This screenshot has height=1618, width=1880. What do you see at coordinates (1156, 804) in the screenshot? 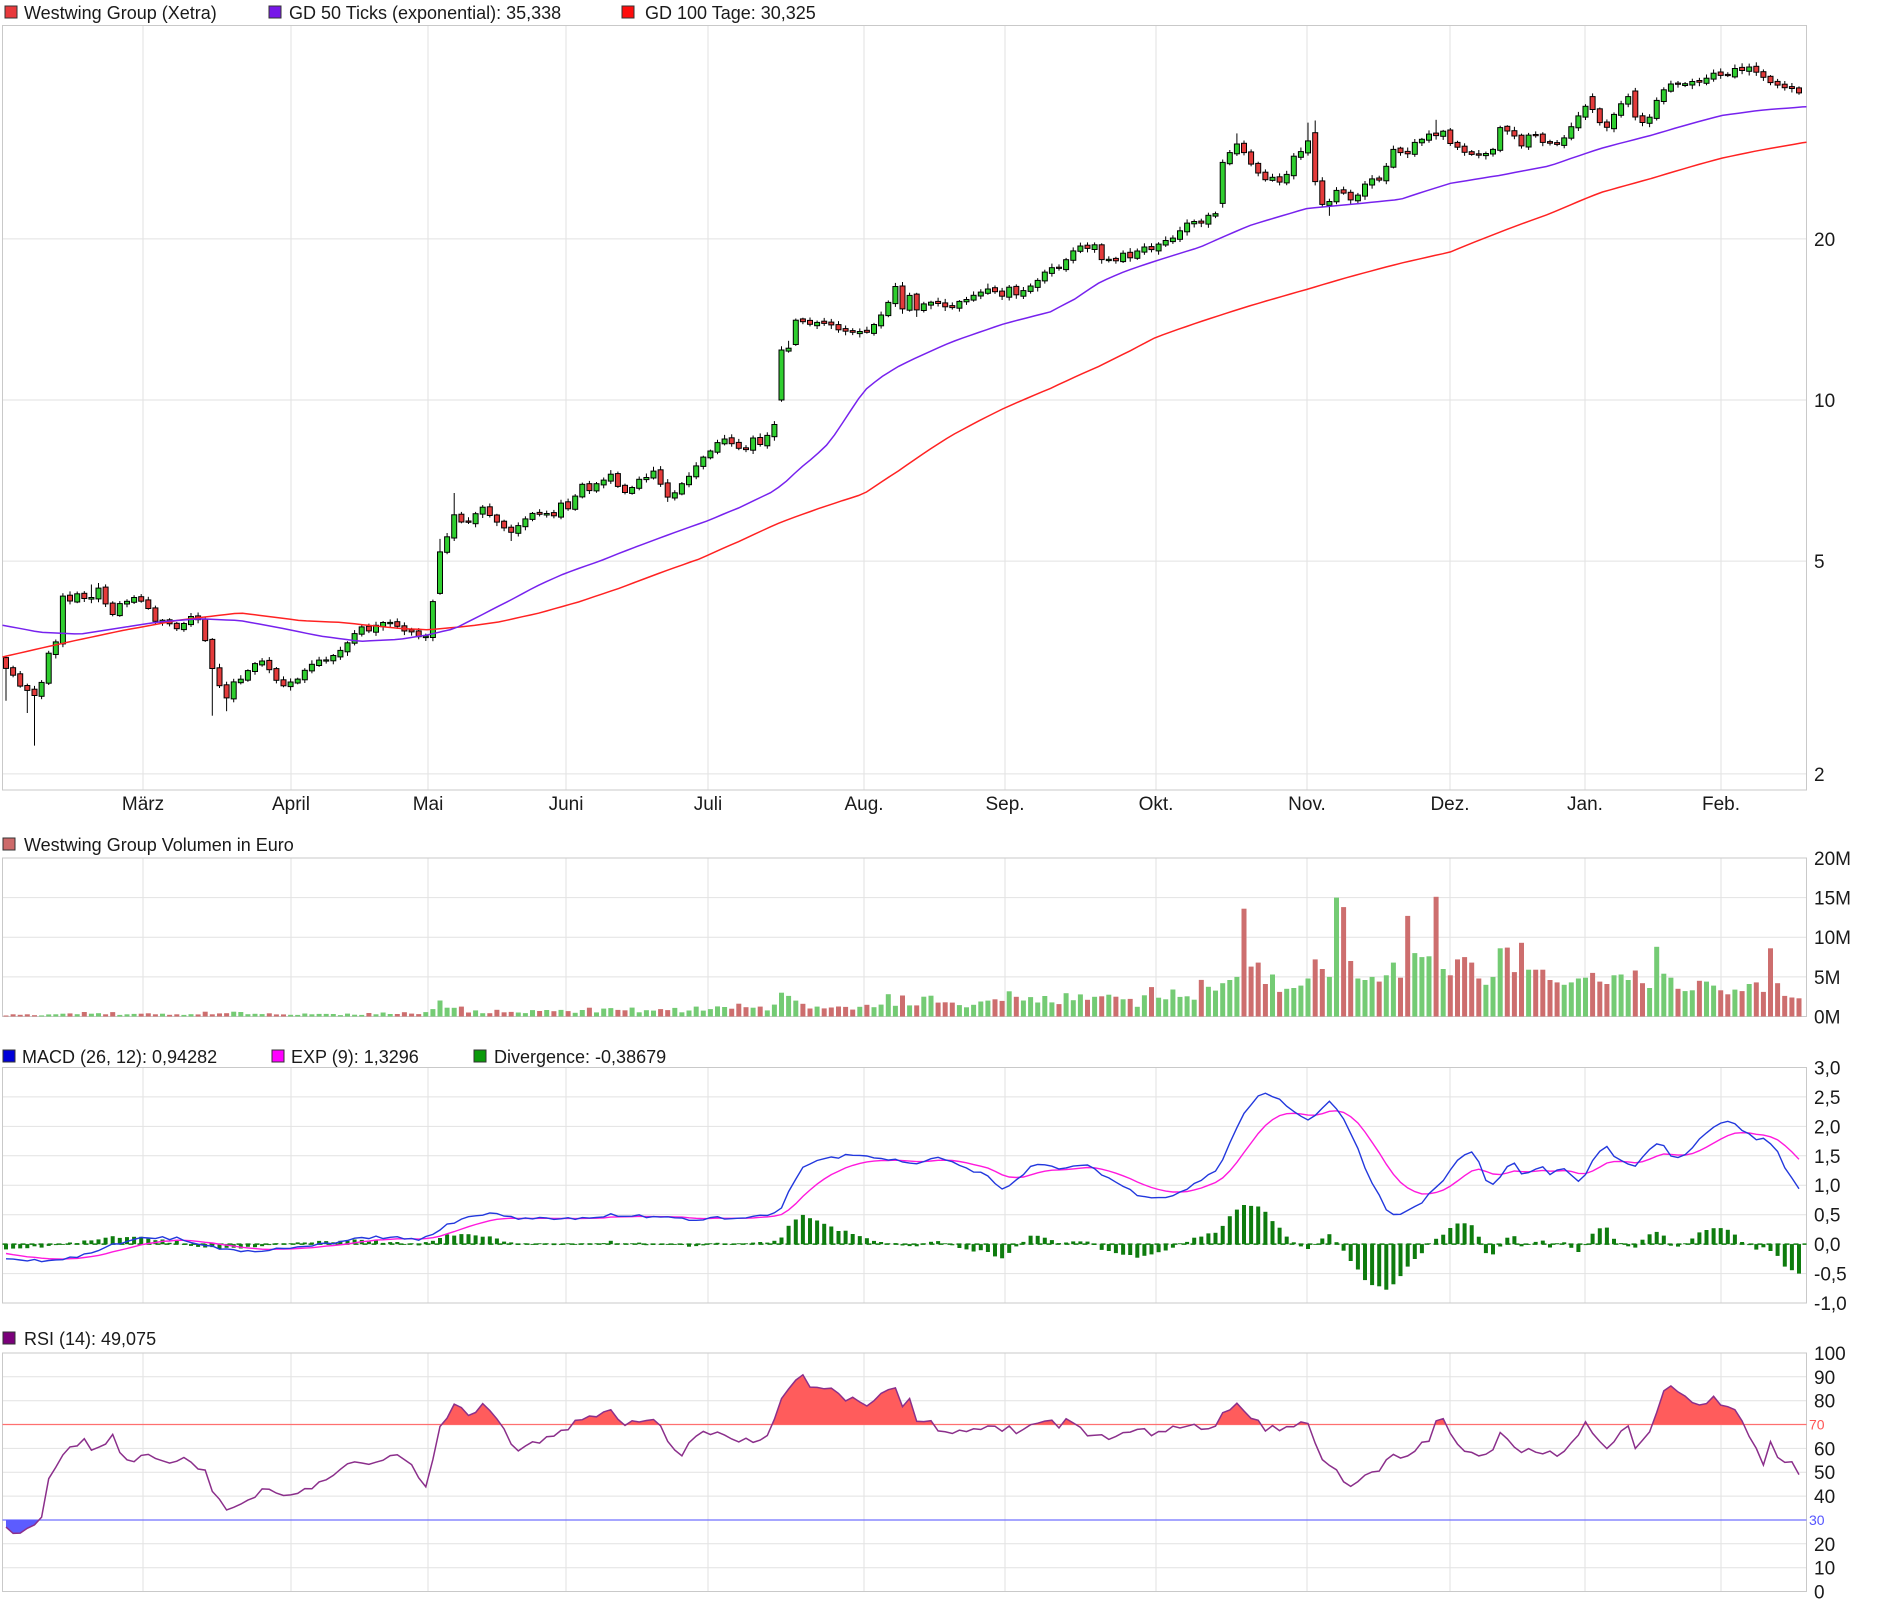
I see `svg-text: Okt.` at bounding box center [1156, 804].